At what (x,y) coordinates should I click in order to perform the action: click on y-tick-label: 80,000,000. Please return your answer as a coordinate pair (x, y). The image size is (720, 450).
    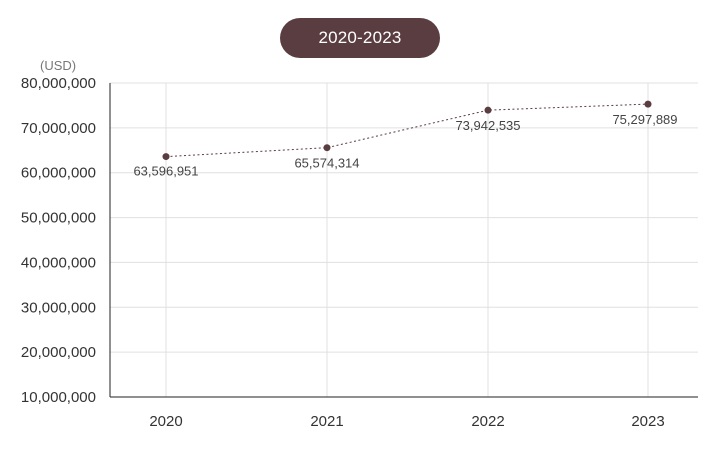
    Looking at the image, I should click on (58, 83).